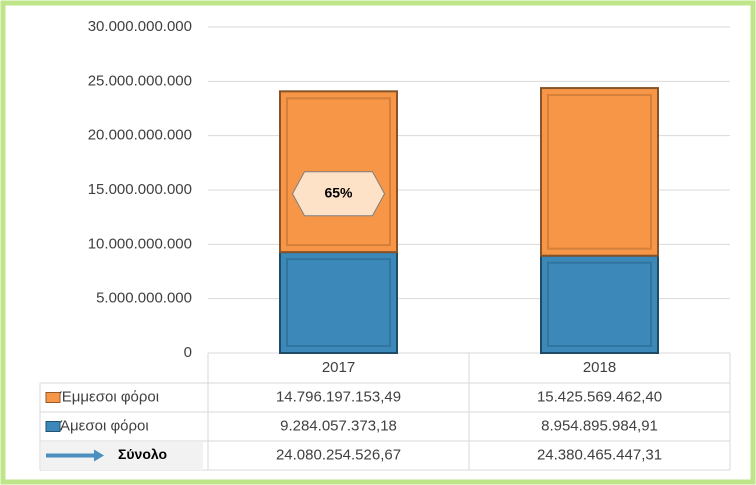 The width and height of the screenshot is (756, 485). Describe the element at coordinates (599, 396) in the screenshot. I see `table-cell: 15.425.569.462,40` at that location.